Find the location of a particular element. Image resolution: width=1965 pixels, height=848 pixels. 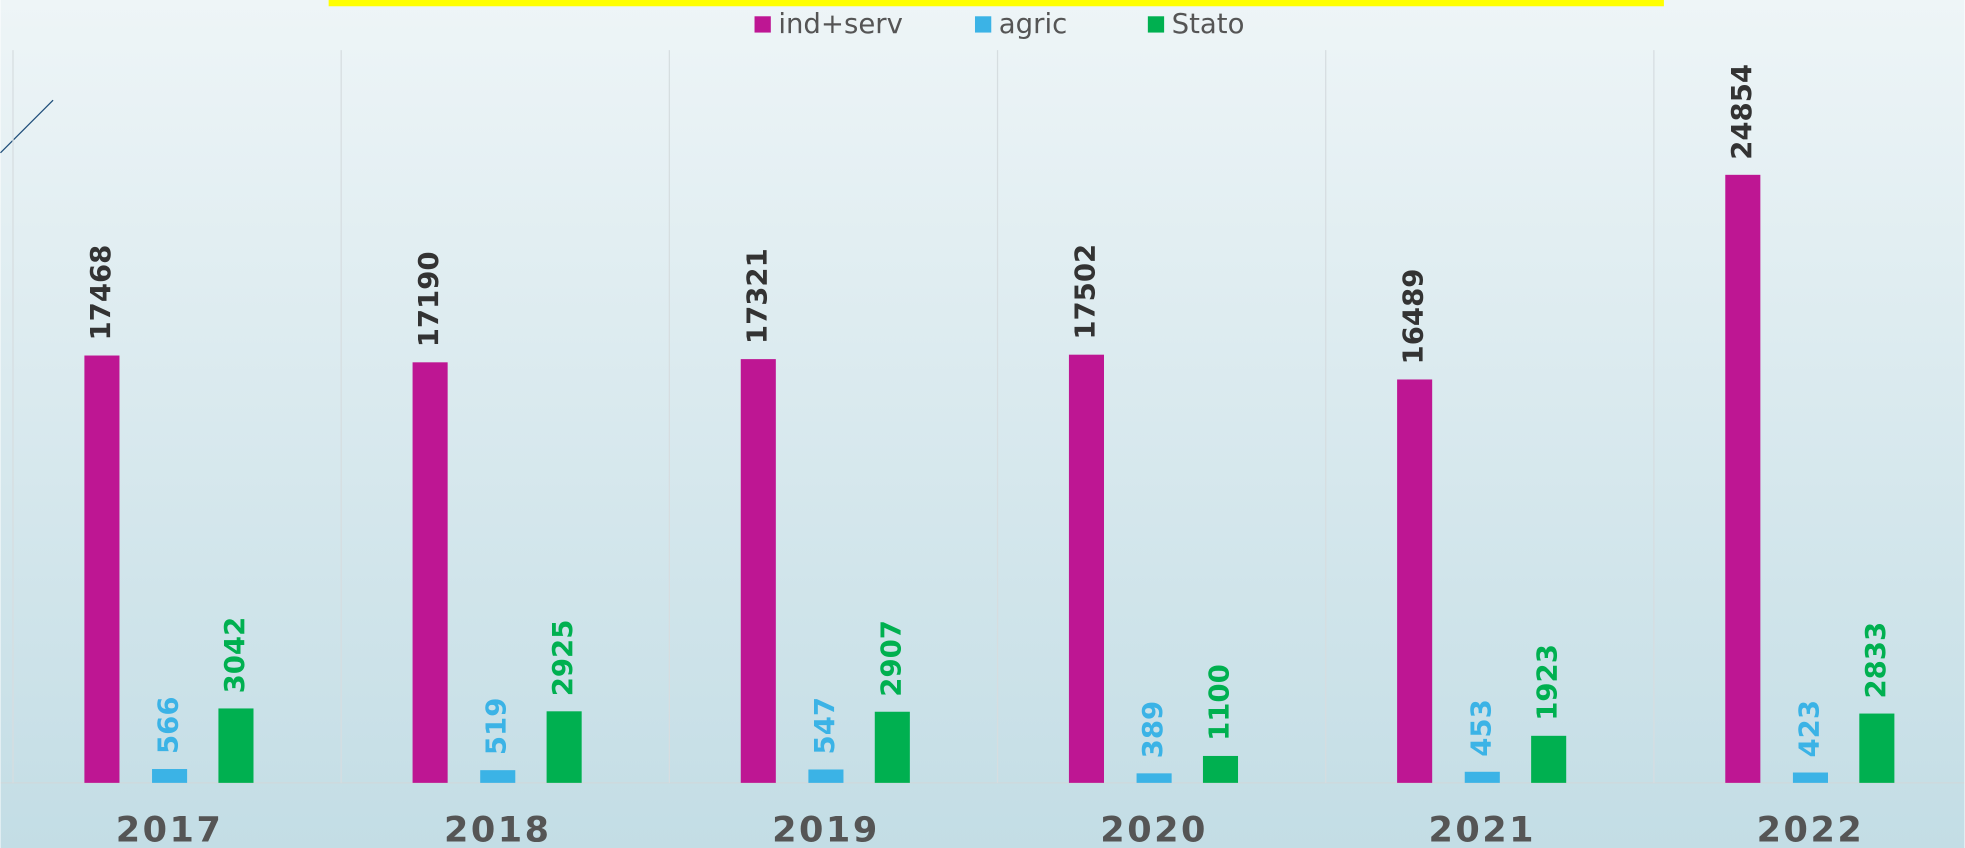

data-label: 1100 is located at coordinates (1219, 702).